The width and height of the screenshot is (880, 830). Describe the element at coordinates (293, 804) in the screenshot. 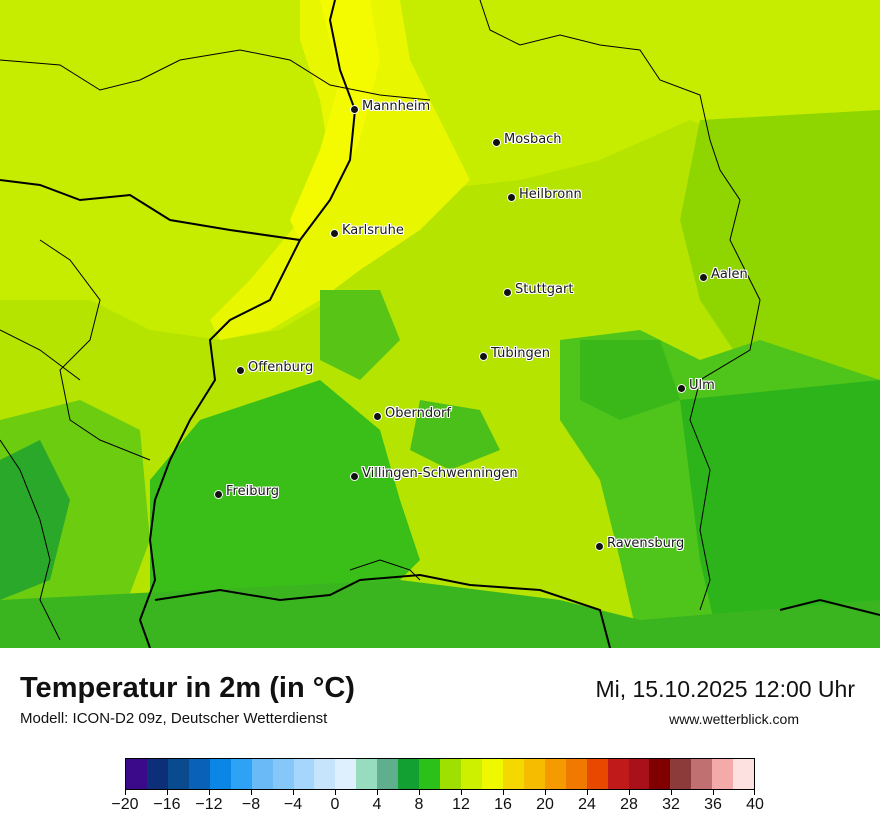

I see `colorbar-tick-label: −4` at that location.